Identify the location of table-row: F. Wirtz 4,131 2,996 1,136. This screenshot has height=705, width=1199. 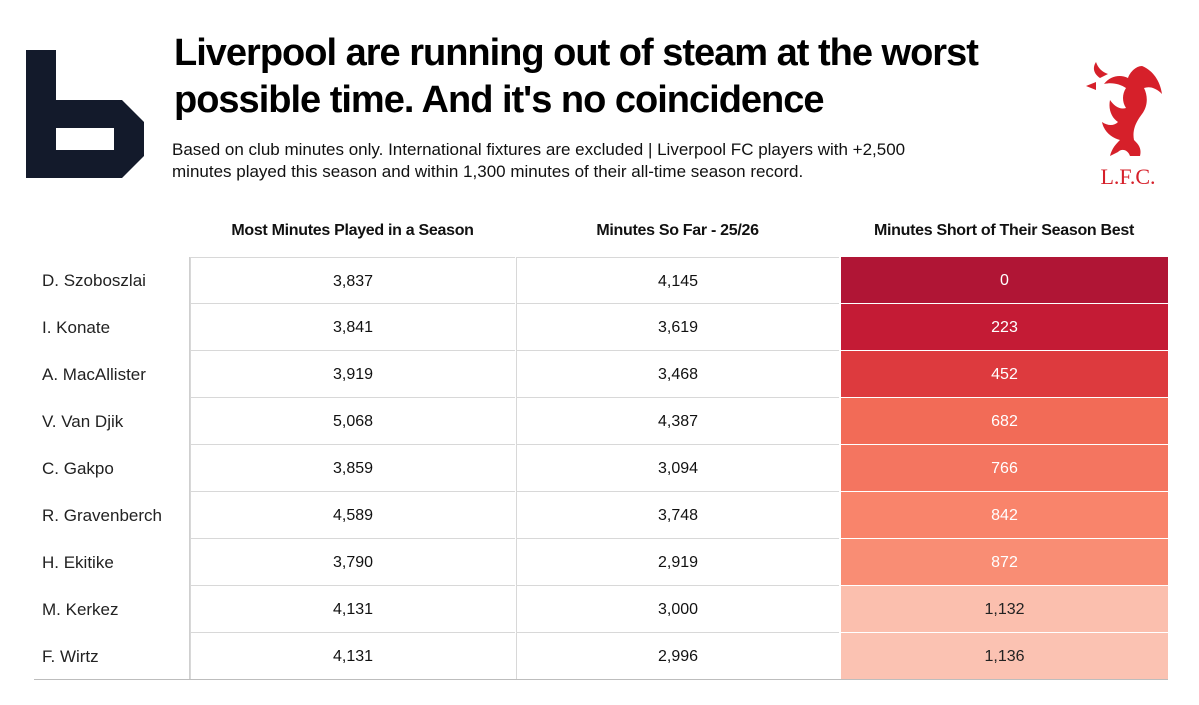
(601, 656).